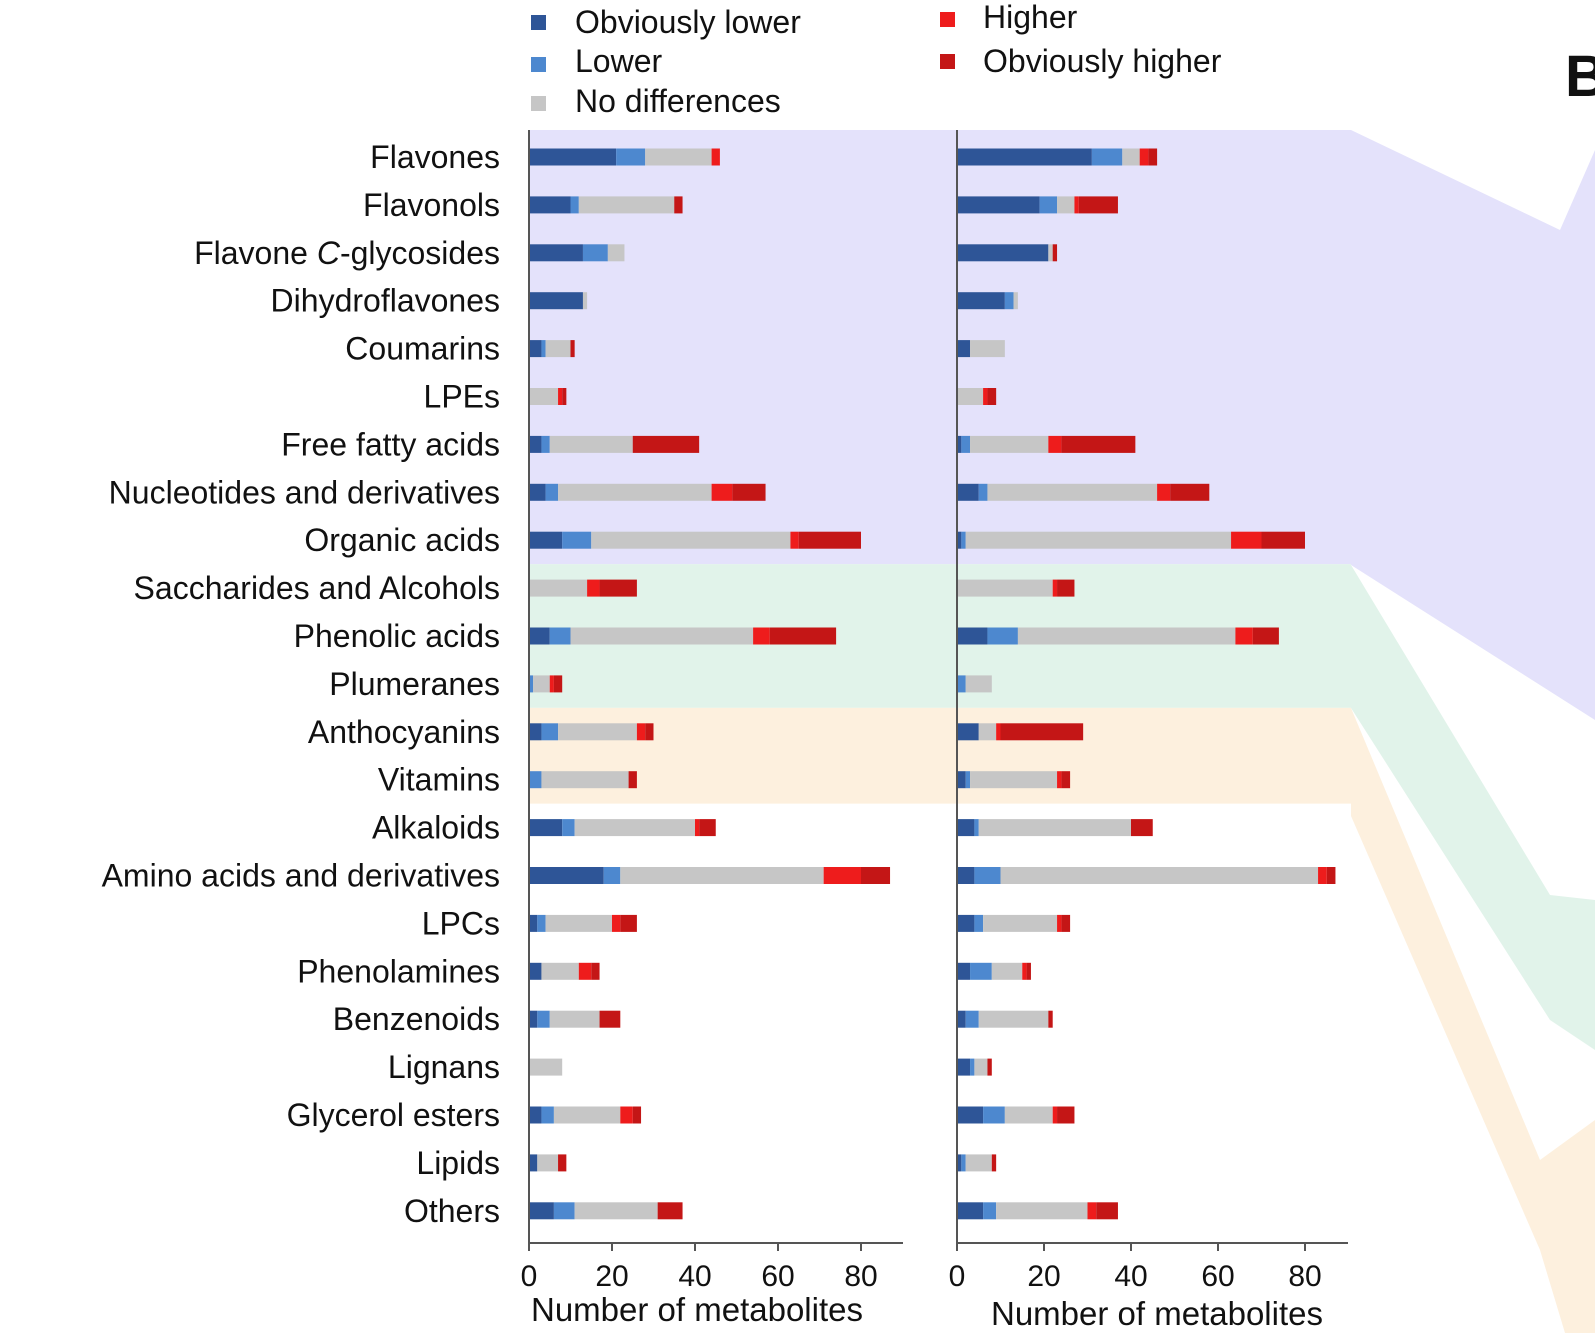 This screenshot has width=1595, height=1333. Describe the element at coordinates (385, 301) in the screenshot. I see `category-label: Dihydroflavones` at that location.